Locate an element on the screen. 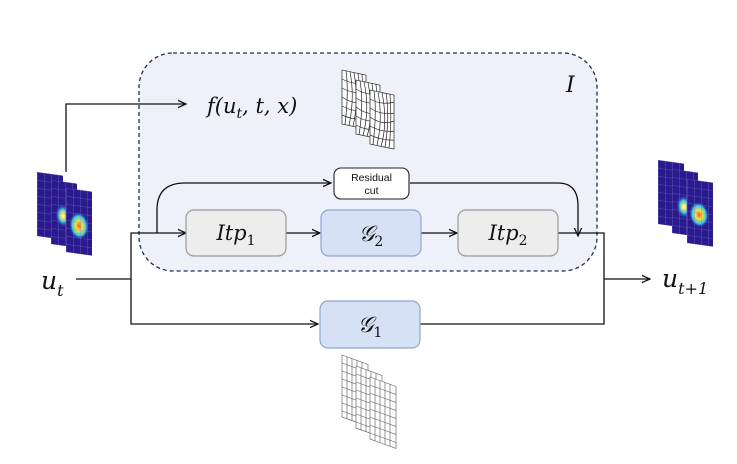 Image resolution: width=737 pixels, height=464 pixels. regular-mesh-stack is located at coordinates (369, 401).